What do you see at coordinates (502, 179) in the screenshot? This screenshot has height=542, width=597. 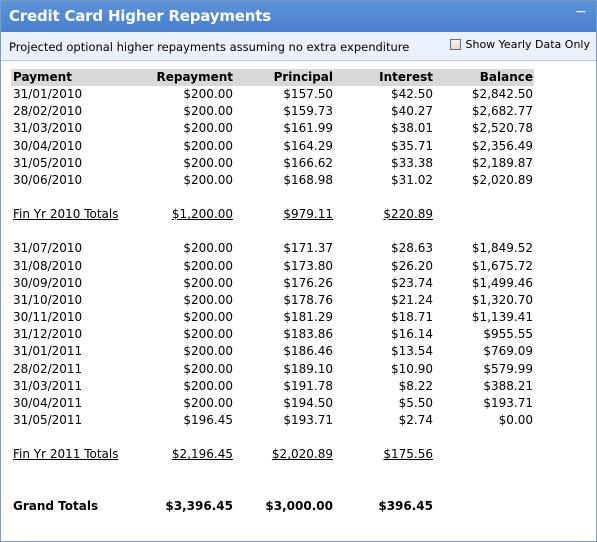 I see `balance-cell: $2,020.89` at bounding box center [502, 179].